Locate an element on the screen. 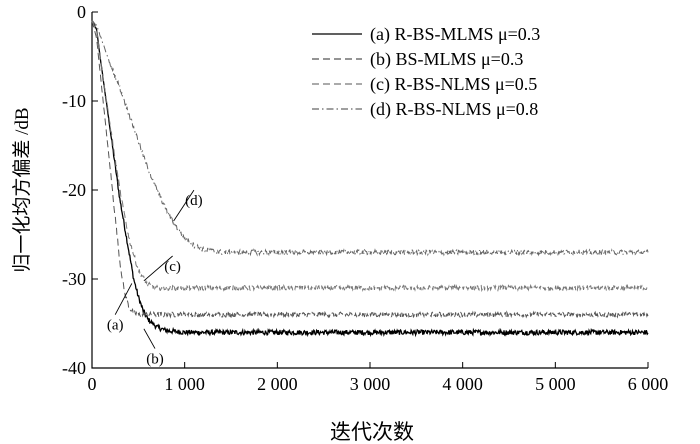 Image resolution: width=700 pixels, height=444 pixels. y-tick-label: -30 is located at coordinates (74, 279).